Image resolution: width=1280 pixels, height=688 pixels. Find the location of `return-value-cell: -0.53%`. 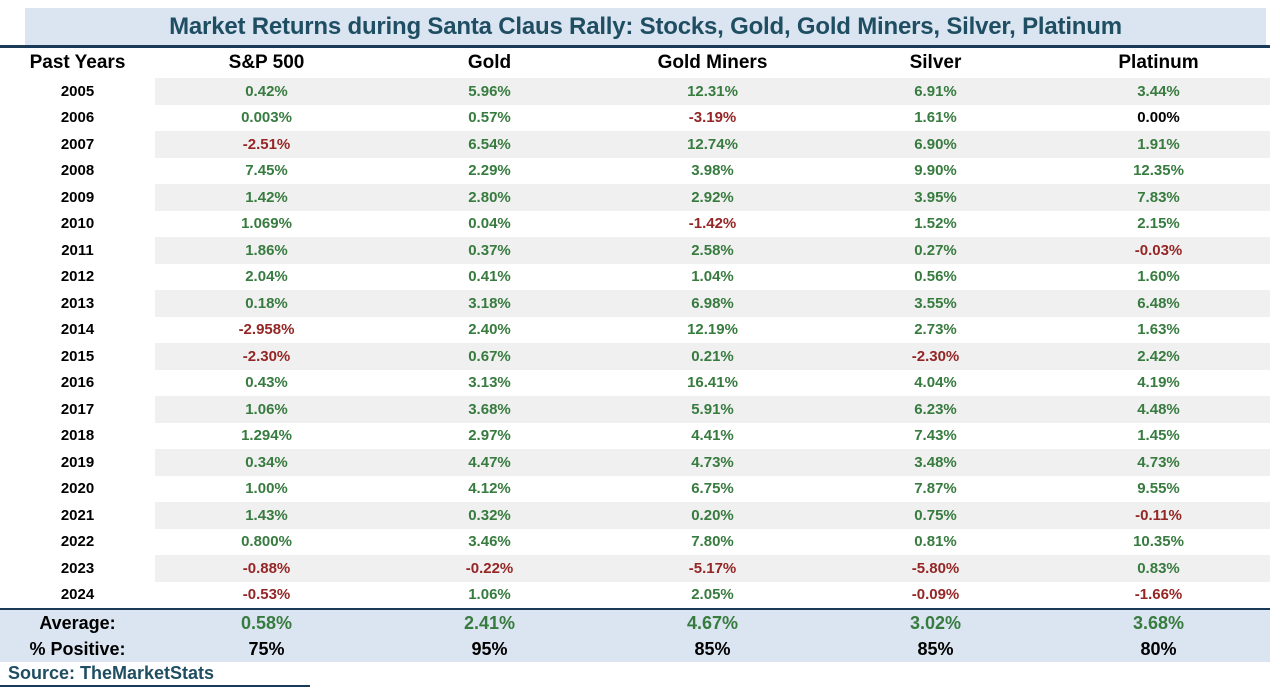

return-value-cell: -0.53% is located at coordinates (266, 595).